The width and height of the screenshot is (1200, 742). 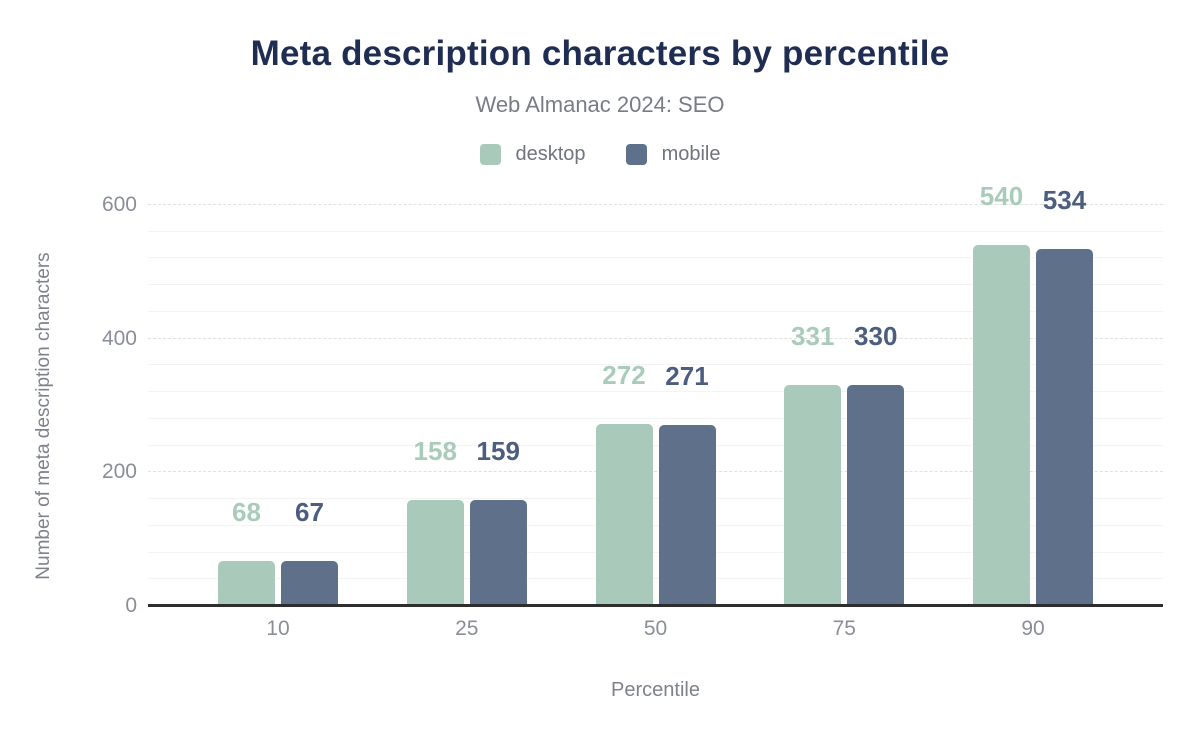 I want to click on legend-swatch-desktop, so click(x=490, y=154).